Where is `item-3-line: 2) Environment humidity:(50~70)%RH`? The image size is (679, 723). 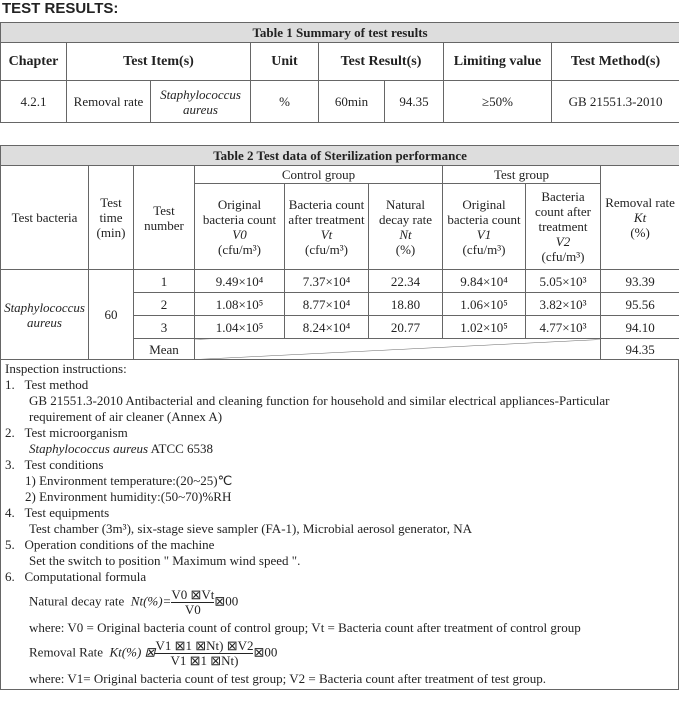
item-3-line: 2) Environment humidity:(50~70)%RH is located at coordinates (128, 496).